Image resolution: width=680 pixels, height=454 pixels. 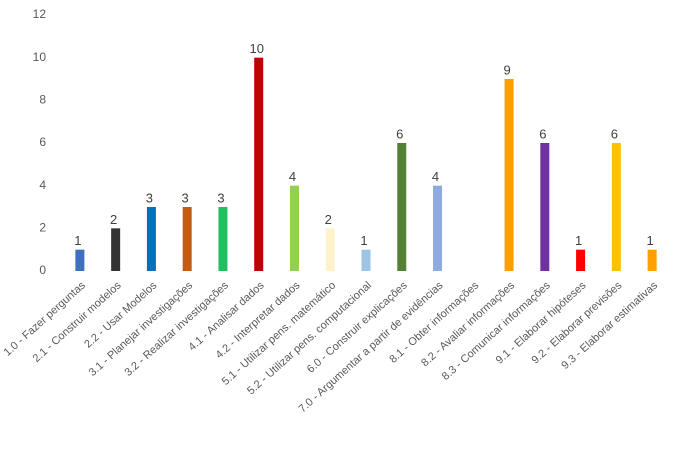 What do you see at coordinates (256, 48) in the screenshot?
I see `value-label: 10` at bounding box center [256, 48].